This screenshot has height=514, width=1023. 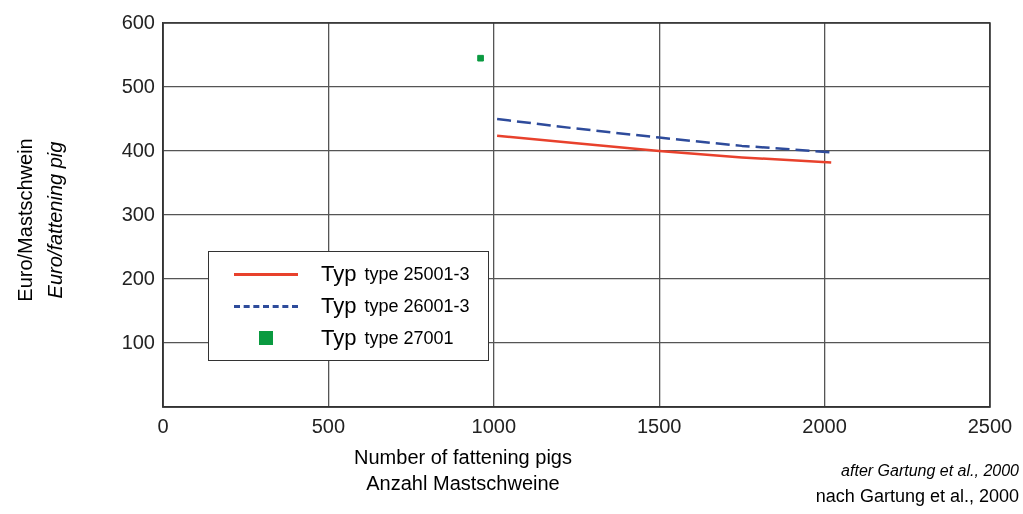 I want to click on x-tick-label: 0, so click(x=163, y=425).